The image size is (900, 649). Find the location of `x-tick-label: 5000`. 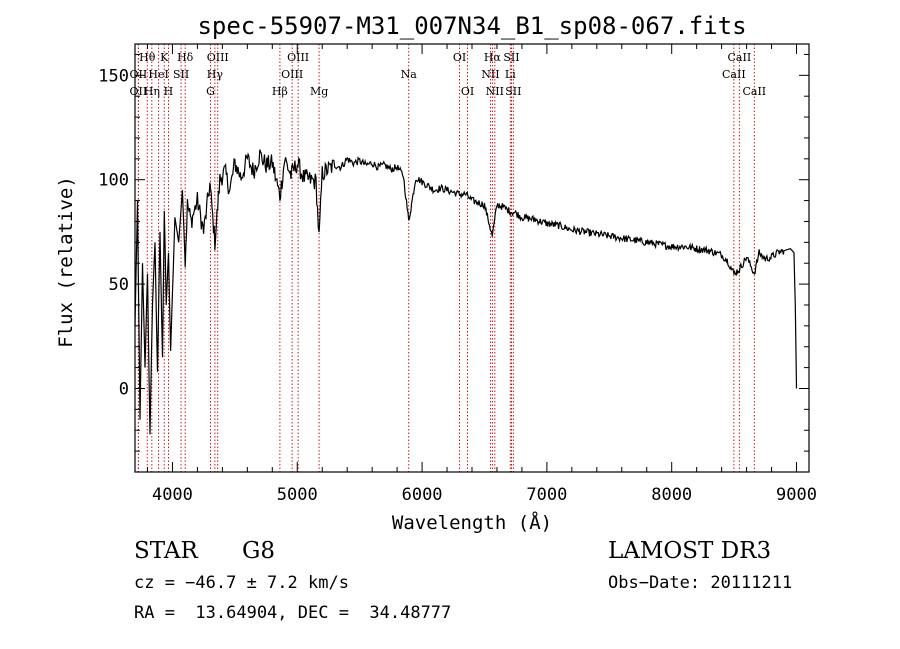

x-tick-label: 5000 is located at coordinates (297, 495).